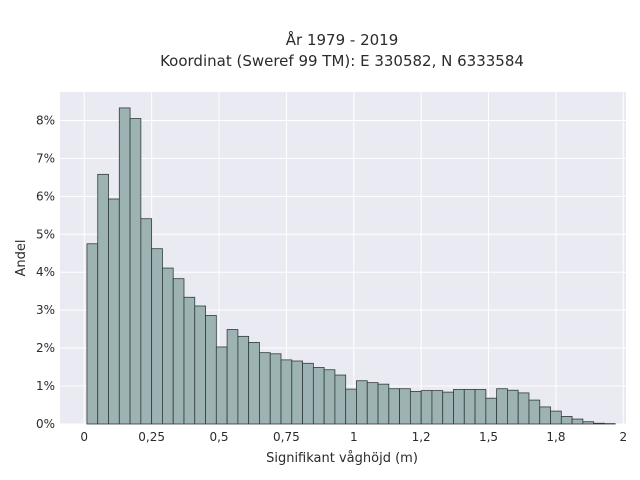 The height and width of the screenshot is (480, 640). What do you see at coordinates (342, 458) in the screenshot?
I see `x-axis-label: Signifikant våghöjd (m)` at bounding box center [342, 458].